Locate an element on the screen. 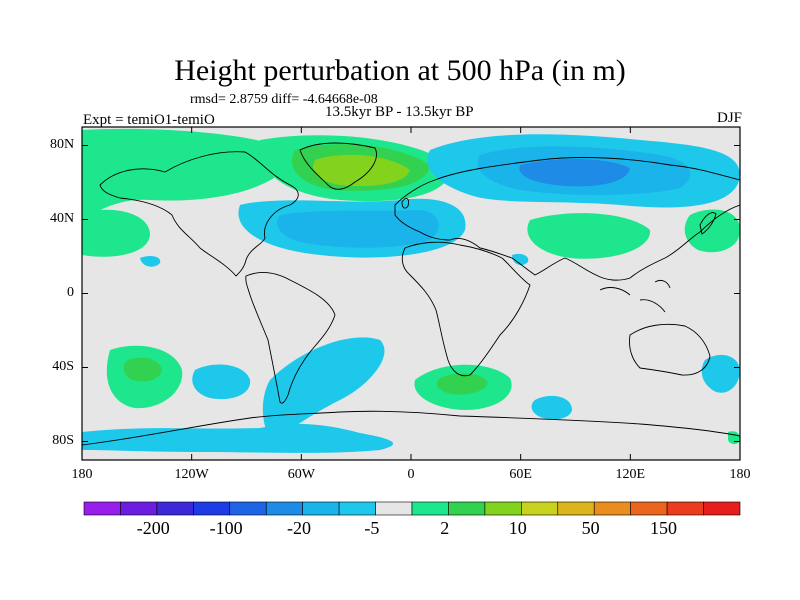 Image resolution: width=800 pixels, height=600 pixels. anomaly-negative-atlantic-core is located at coordinates (357, 229).